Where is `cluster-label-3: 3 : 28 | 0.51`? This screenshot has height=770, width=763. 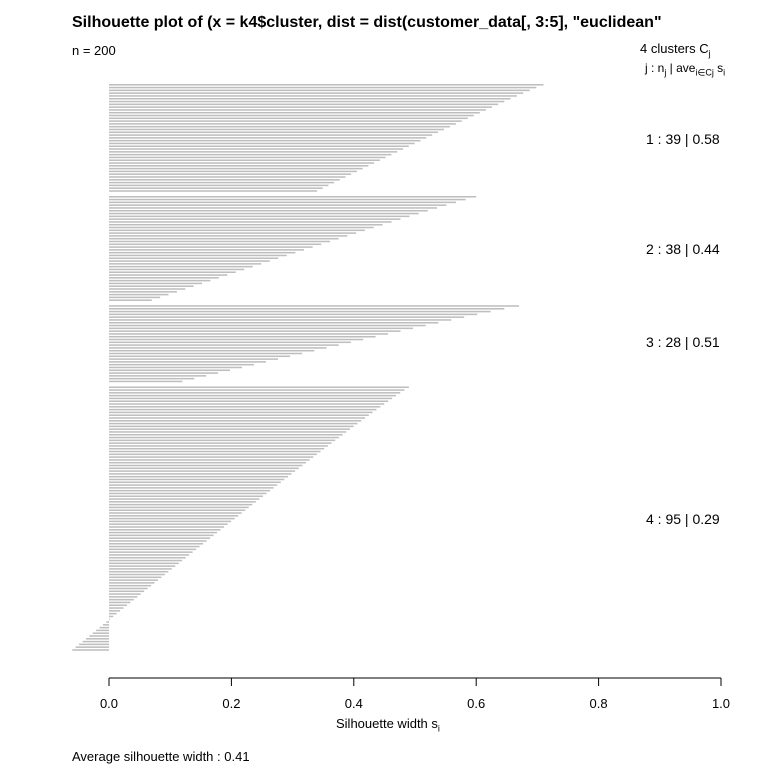 cluster-label-3: 3 : 28 | 0.51 is located at coordinates (683, 342).